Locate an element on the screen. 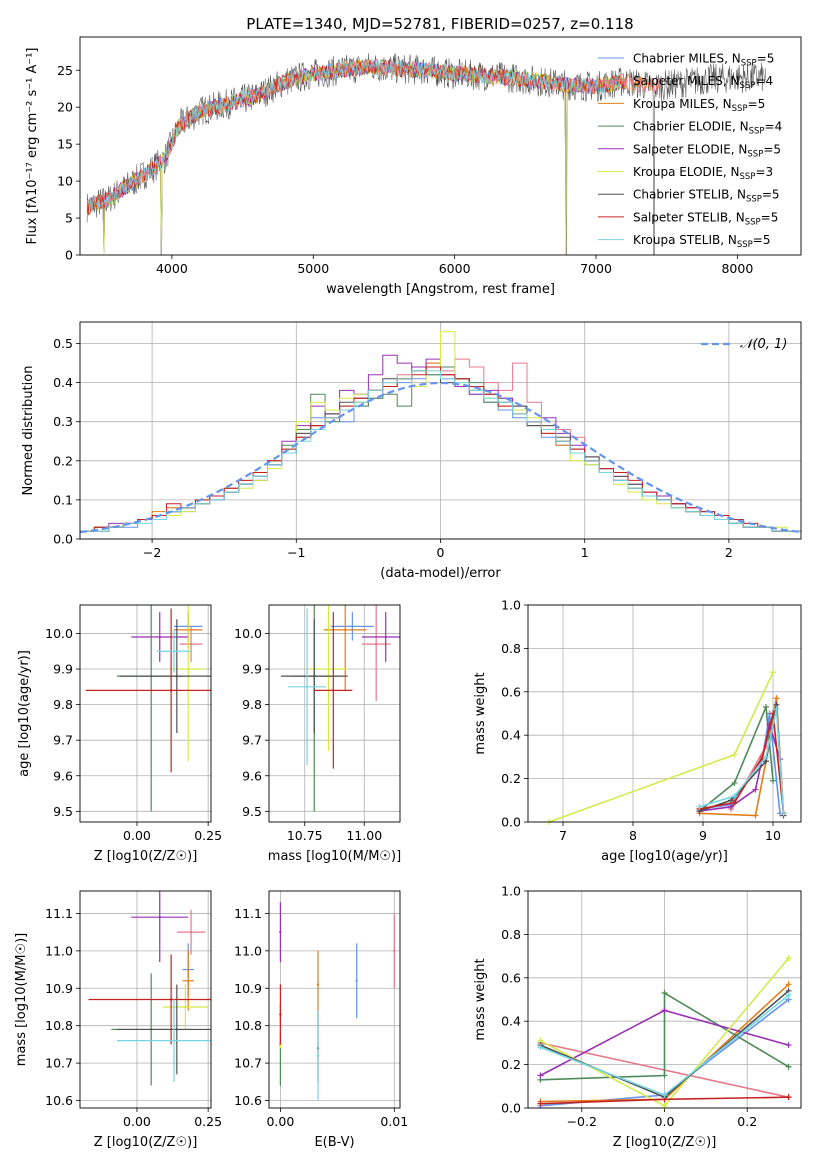 The height and width of the screenshot is (1170, 819). legend-label: Kroupa ELODIE, NSSP=3 is located at coordinates (703, 173).